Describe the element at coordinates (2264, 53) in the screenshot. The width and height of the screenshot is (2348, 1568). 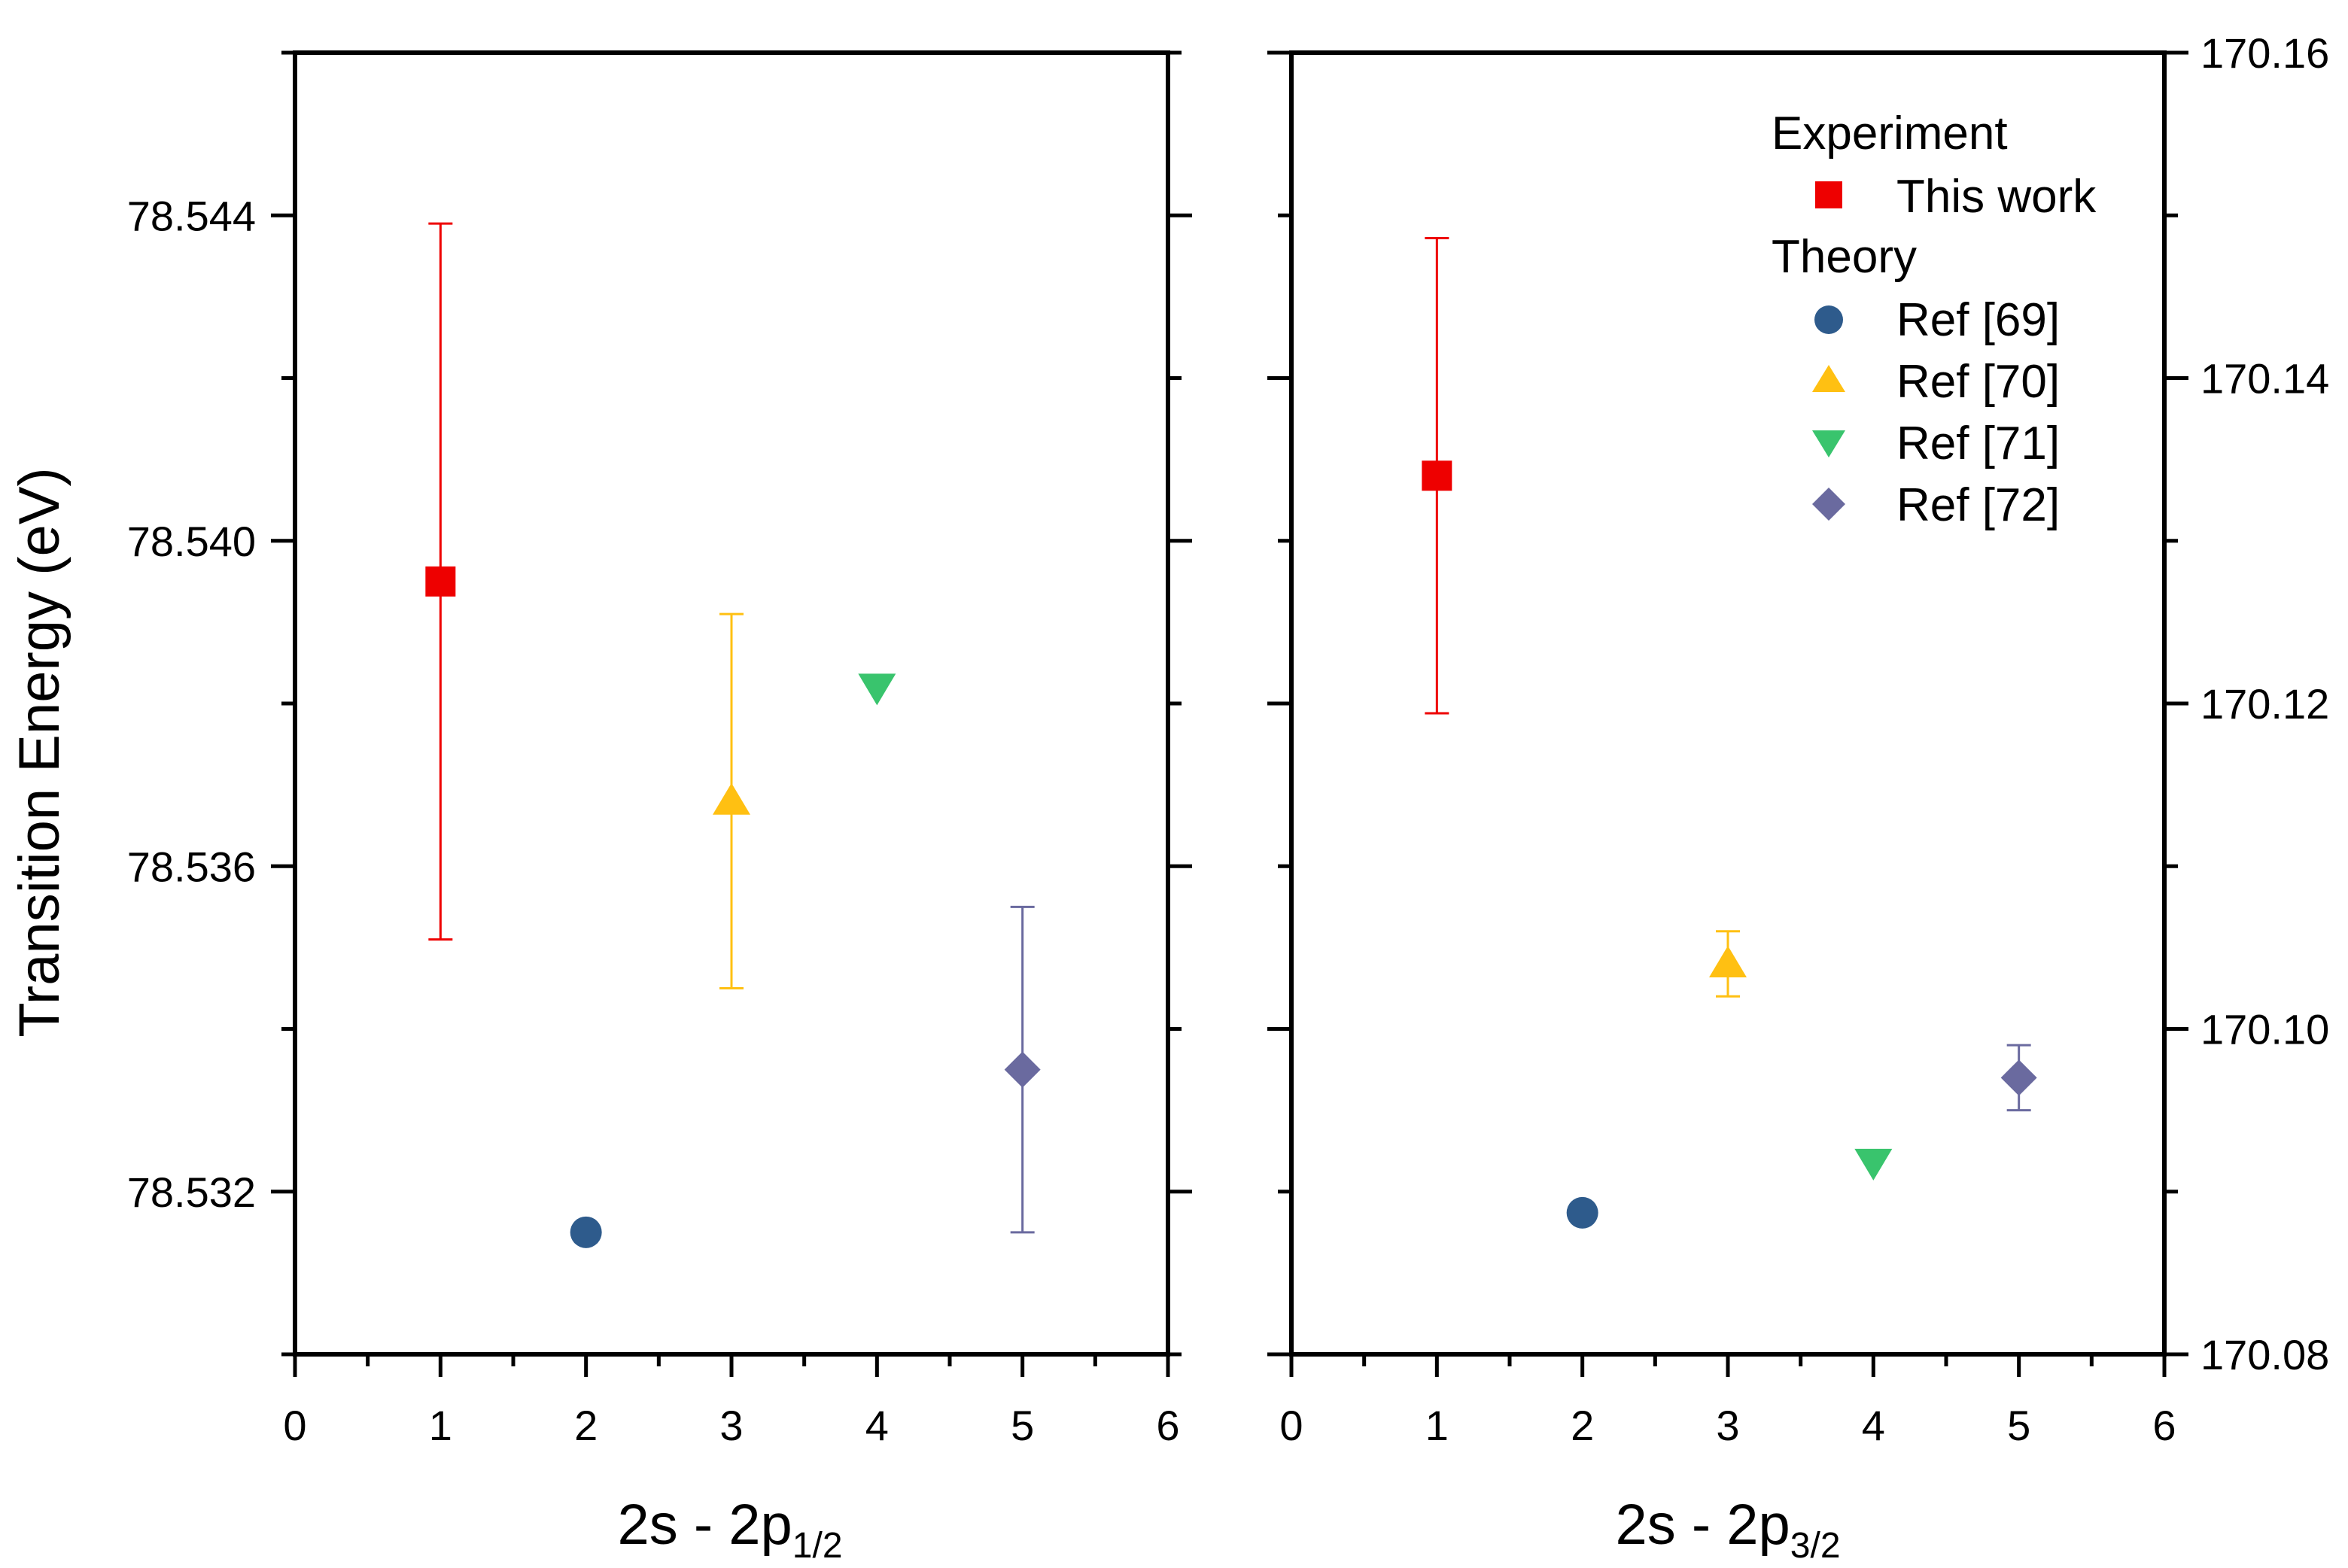
I see `y-tick-label: 170.16` at that location.